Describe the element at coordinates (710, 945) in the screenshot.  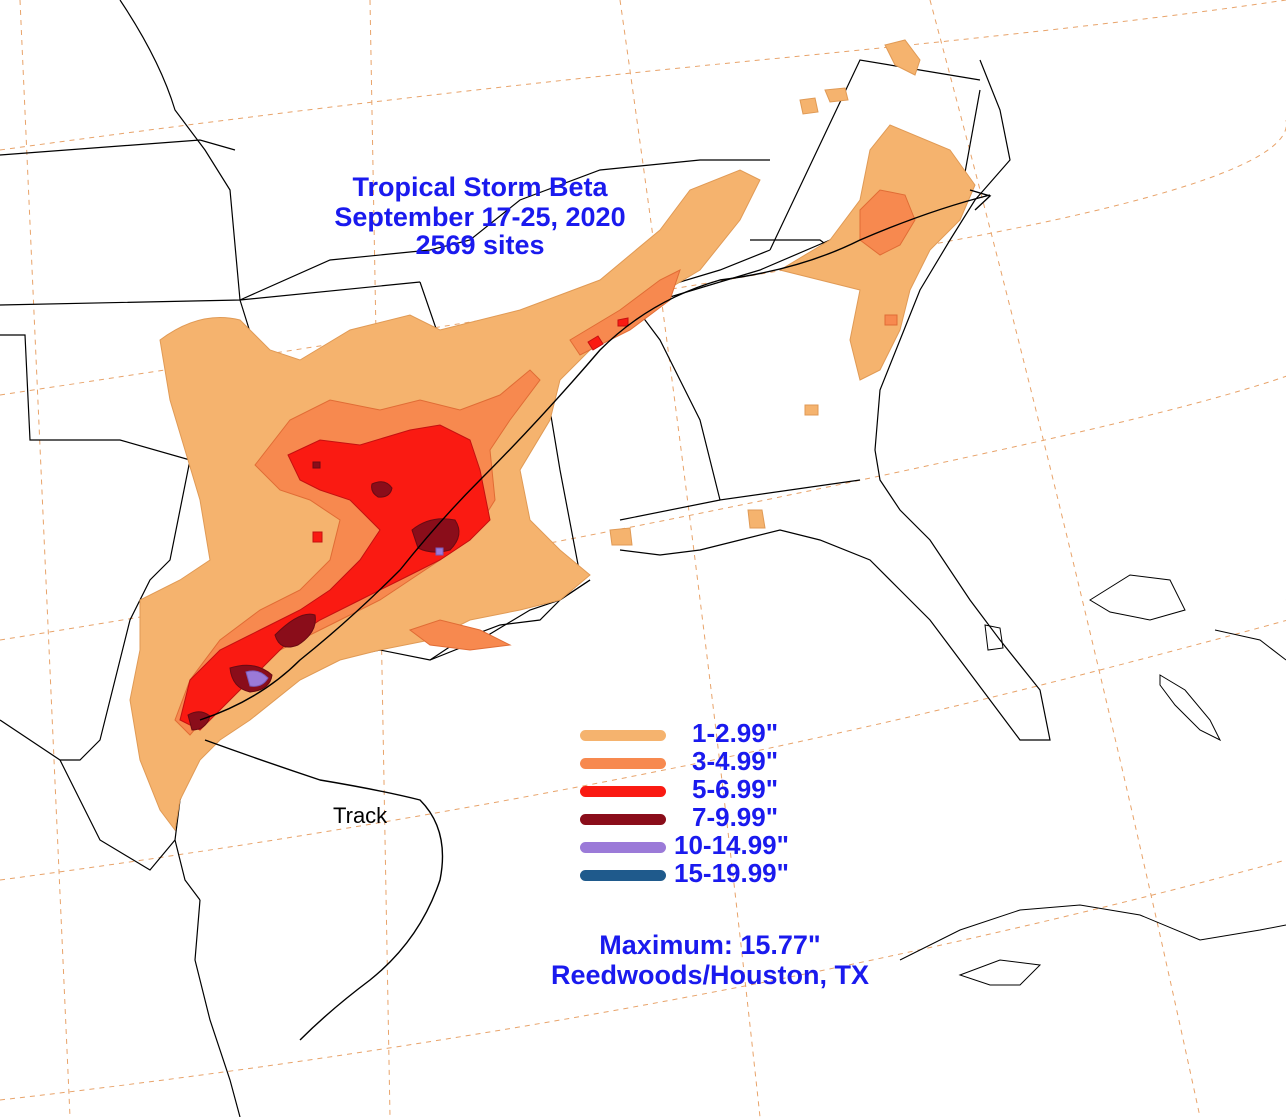
I see `maximum-value: Maximum: 15.77"` at that location.